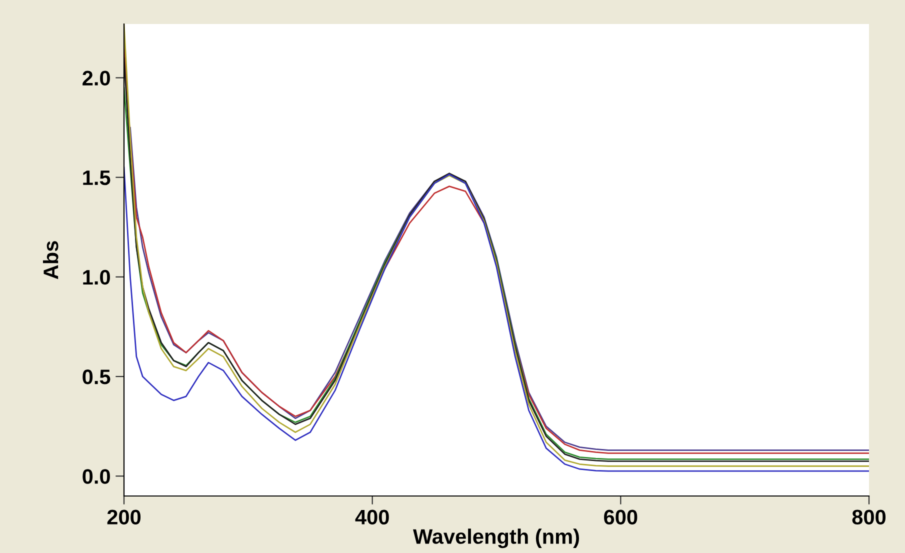  Describe the element at coordinates (621, 517) in the screenshot. I see `x-tick-label: 600` at that location.